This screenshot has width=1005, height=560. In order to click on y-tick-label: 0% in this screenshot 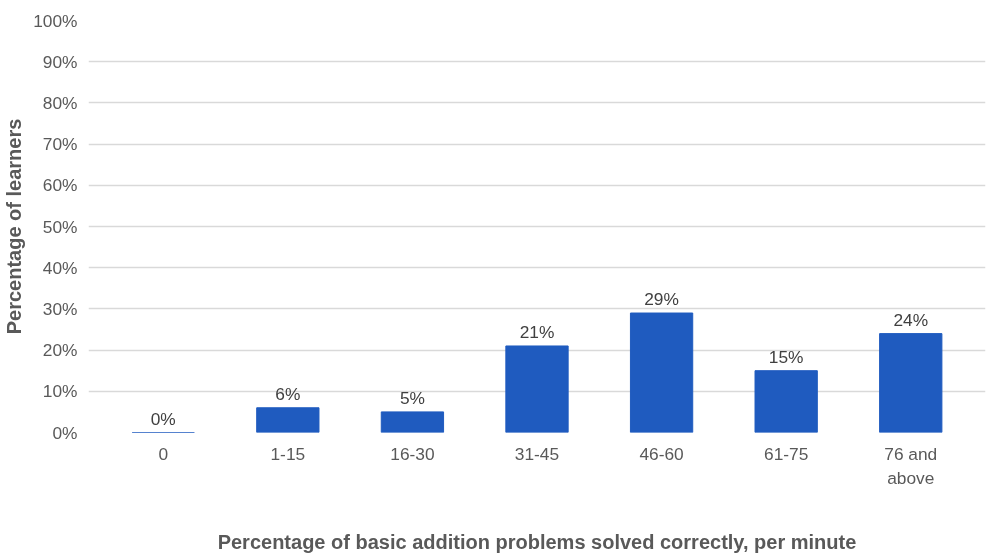, I will do `click(65, 432)`.